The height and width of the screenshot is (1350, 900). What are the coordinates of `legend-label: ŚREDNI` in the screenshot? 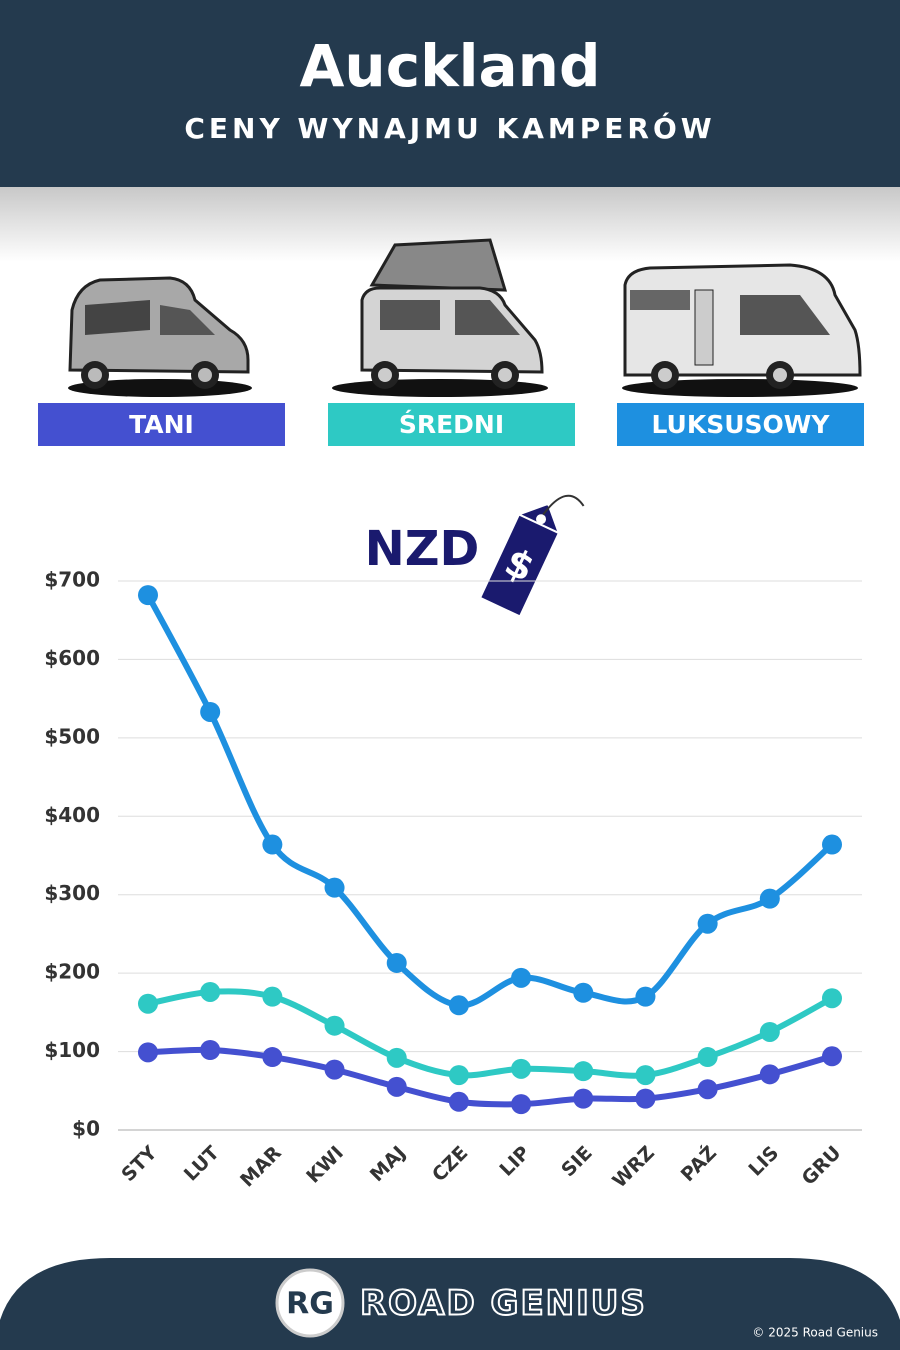 It's located at (451, 424).